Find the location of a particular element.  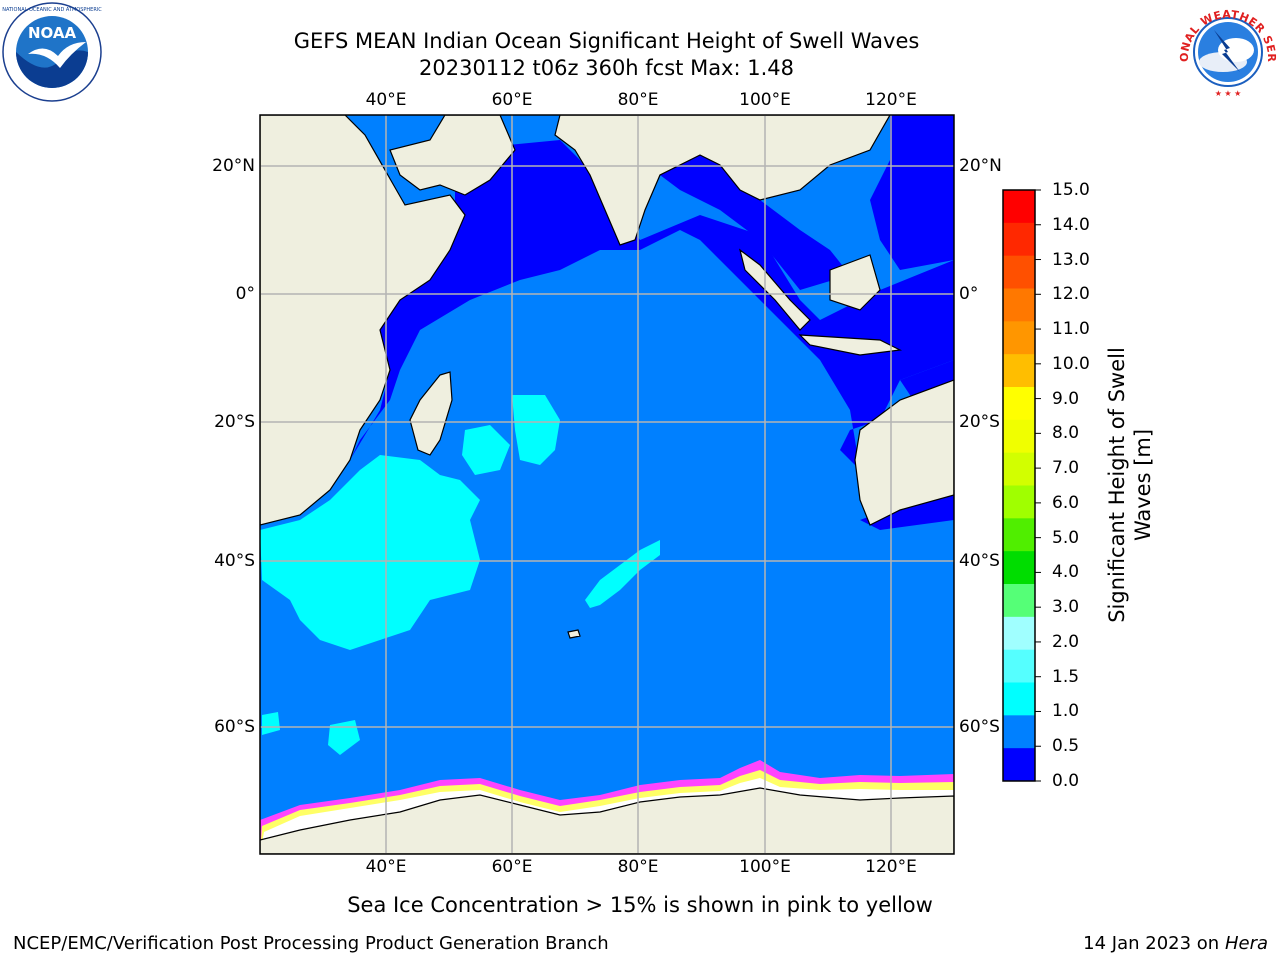

lon-tick-top: 40°E is located at coordinates (386, 100).